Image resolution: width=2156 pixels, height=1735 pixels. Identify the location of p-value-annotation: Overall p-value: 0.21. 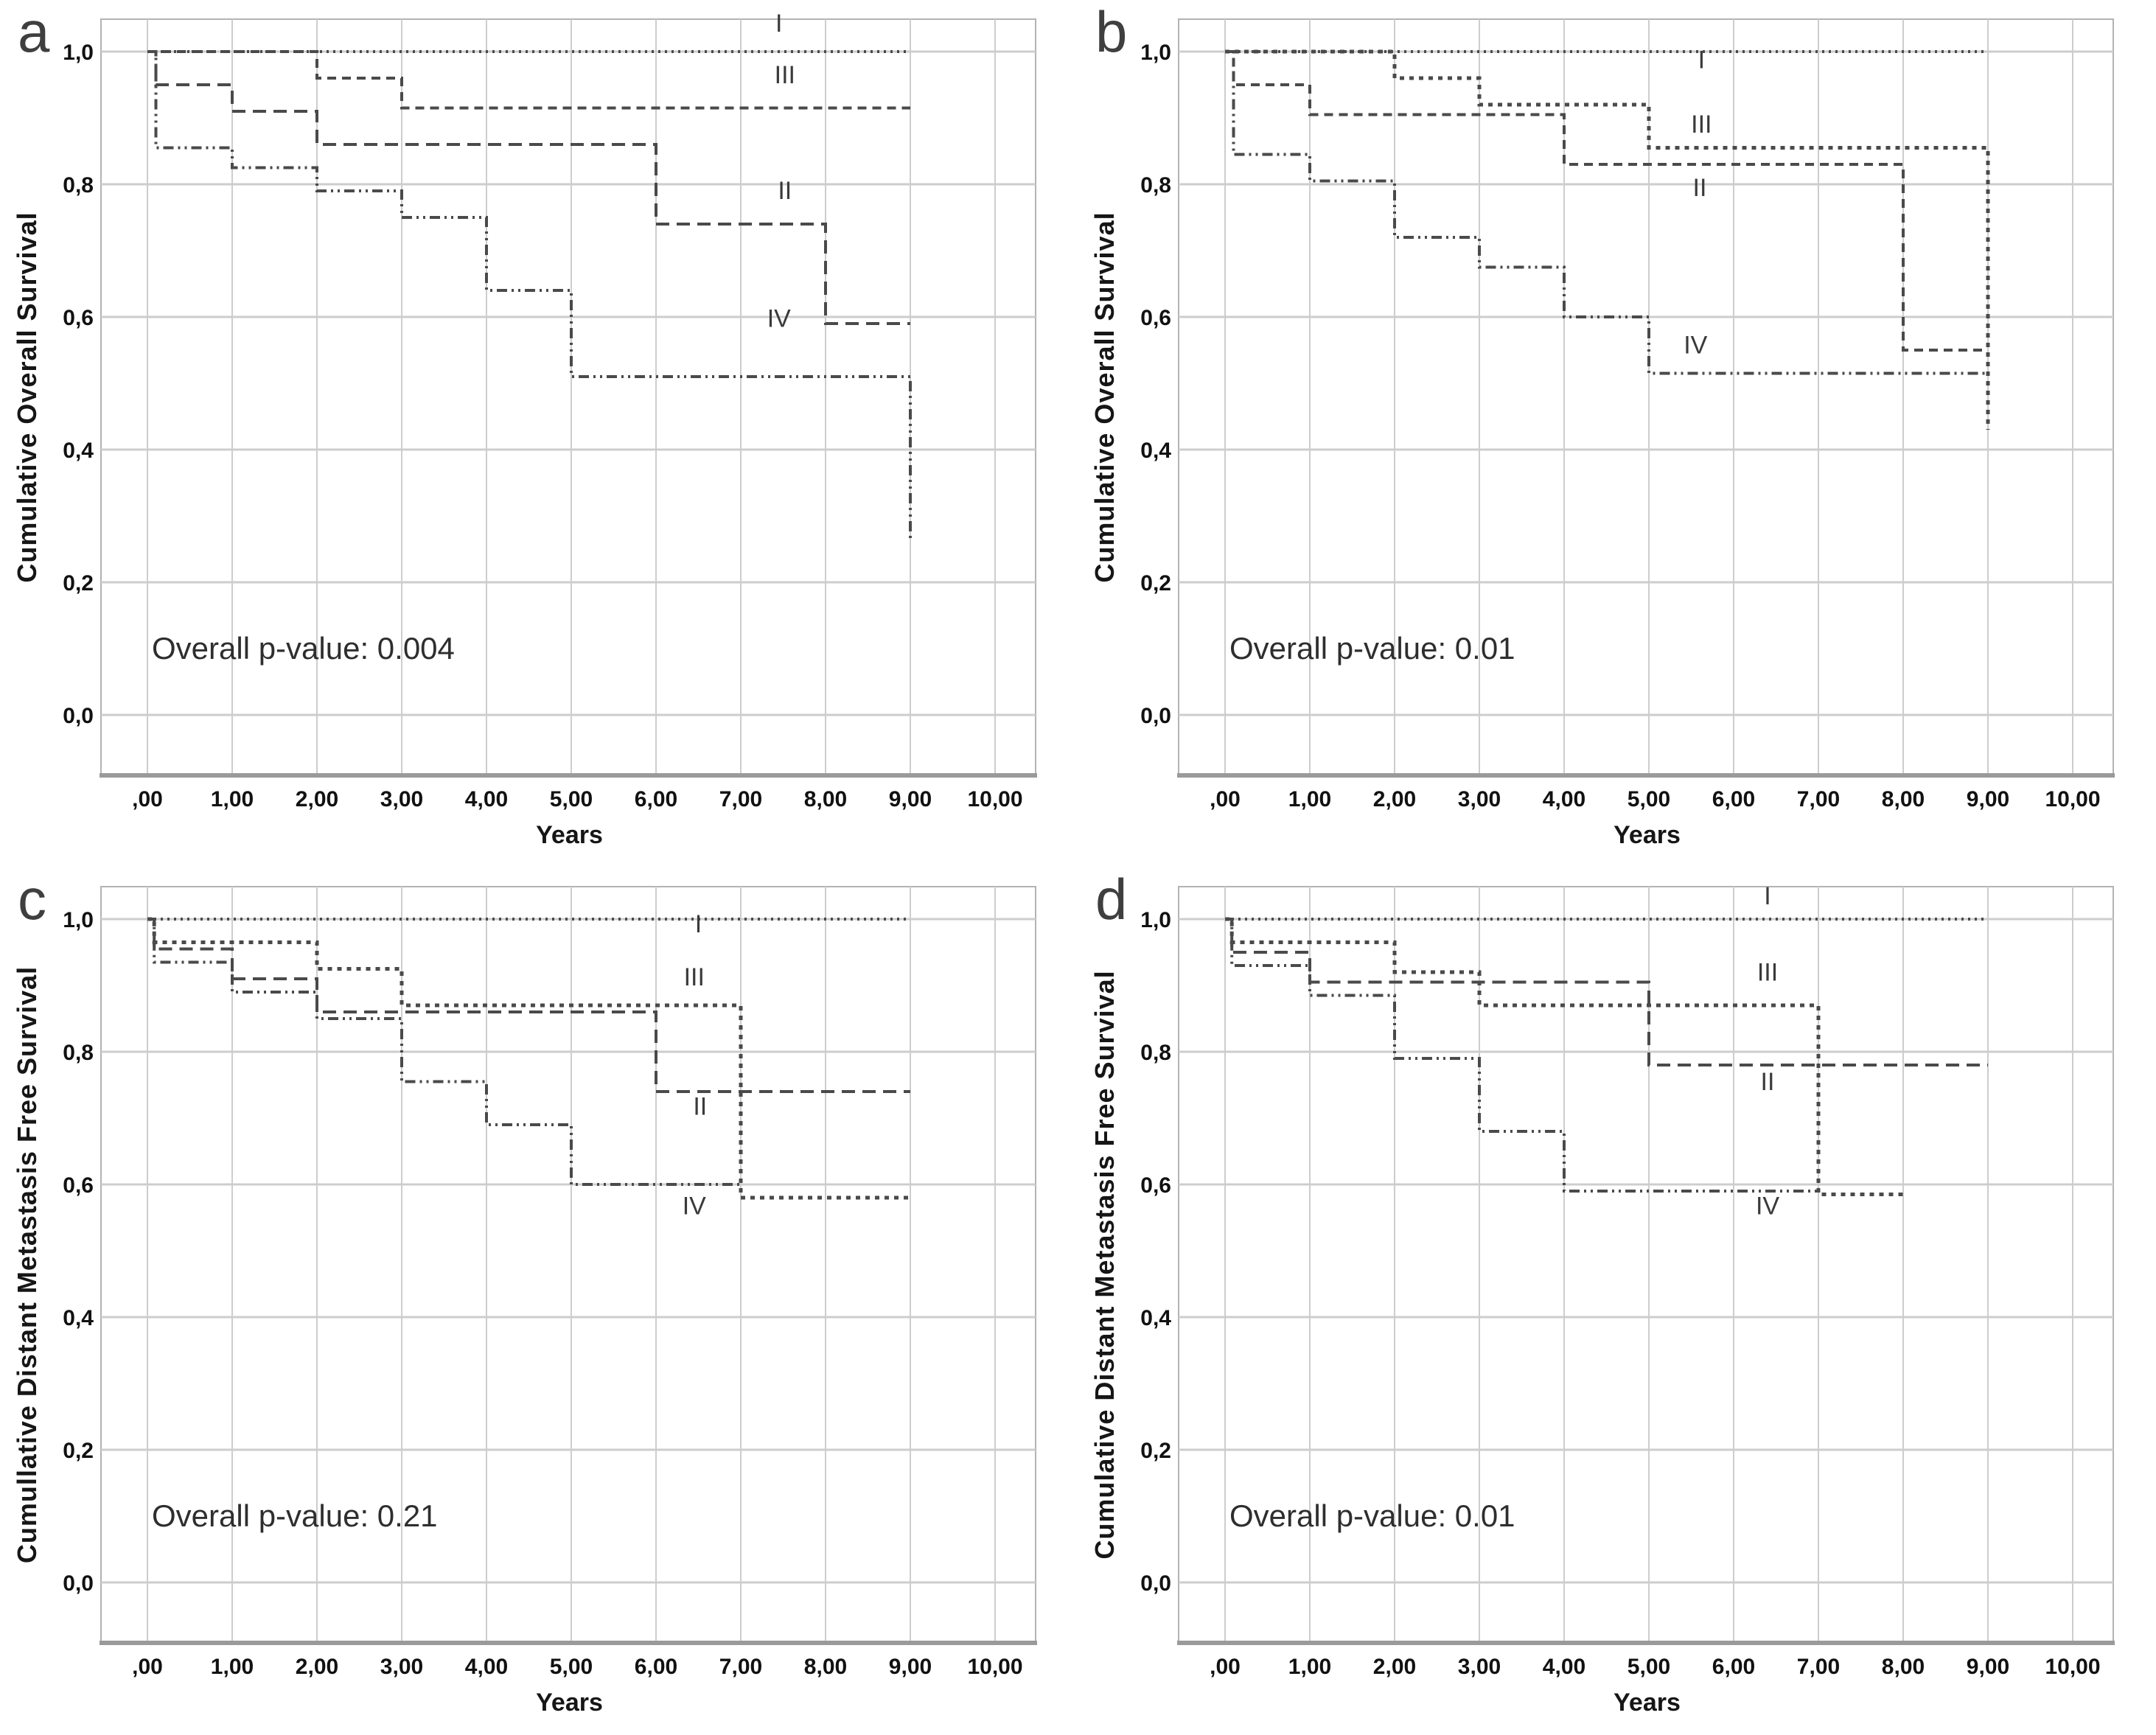
(295, 1516).